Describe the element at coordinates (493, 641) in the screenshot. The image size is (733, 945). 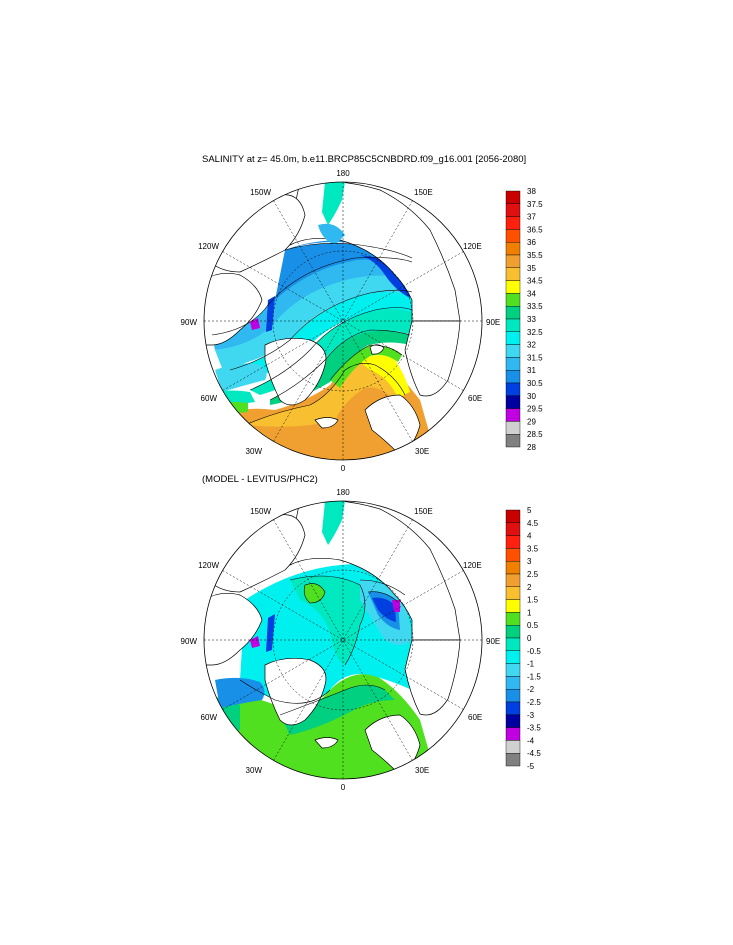
I see `longitude-label: 90E` at that location.